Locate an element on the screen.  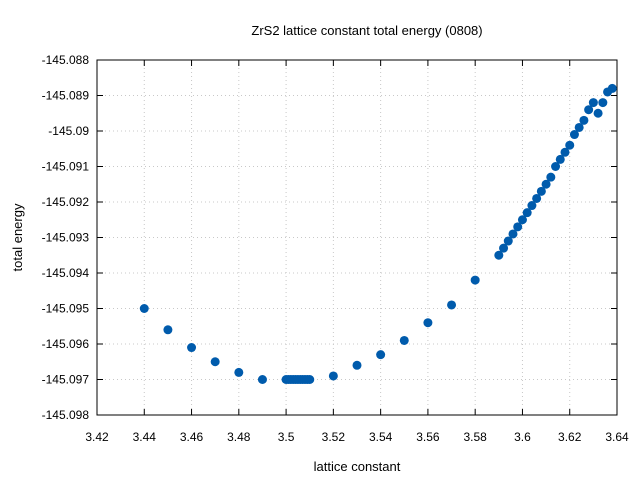
x-tick-label: 3.6 is located at coordinates (522, 437).